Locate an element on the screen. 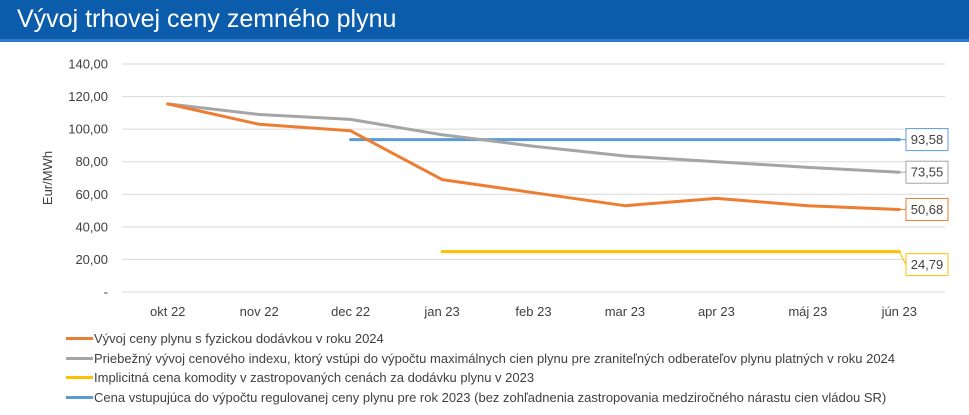 The height and width of the screenshot is (415, 969). end-value-label: 24,79 is located at coordinates (927, 264).